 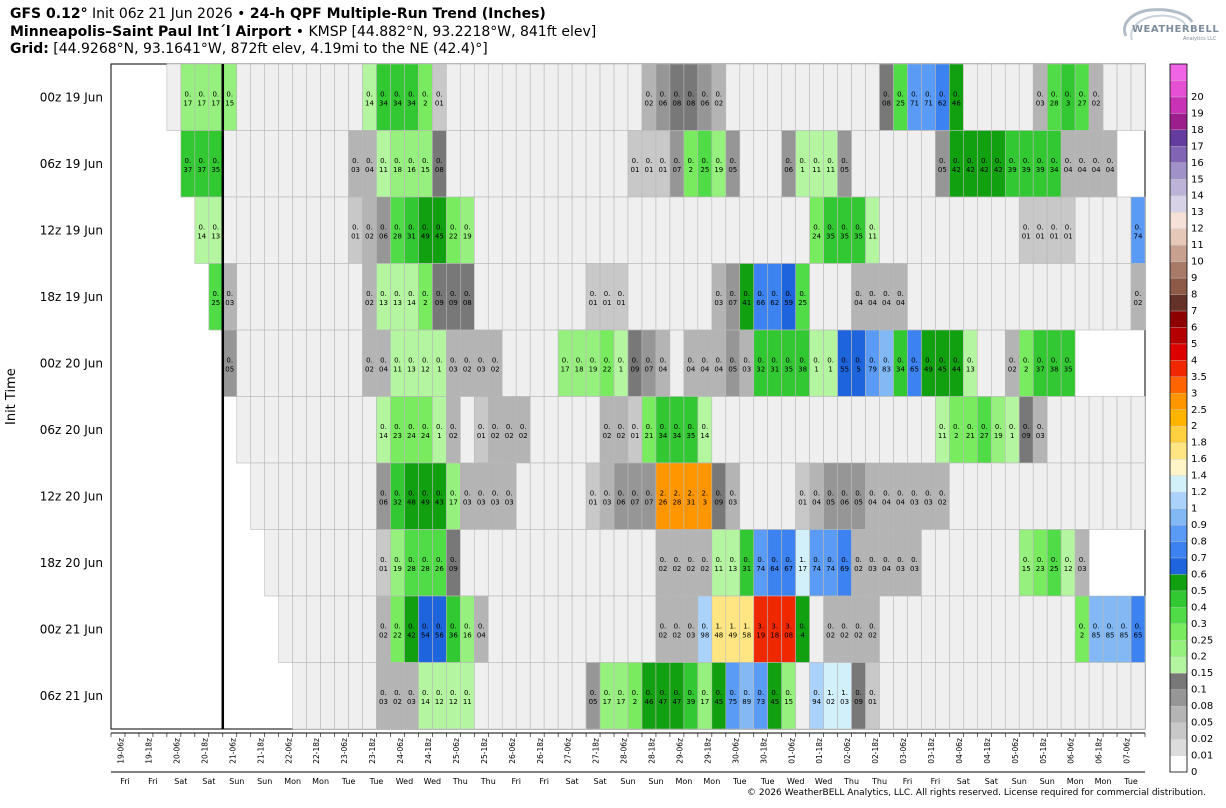 I want to click on cell-value: 54, so click(x=425, y=635).